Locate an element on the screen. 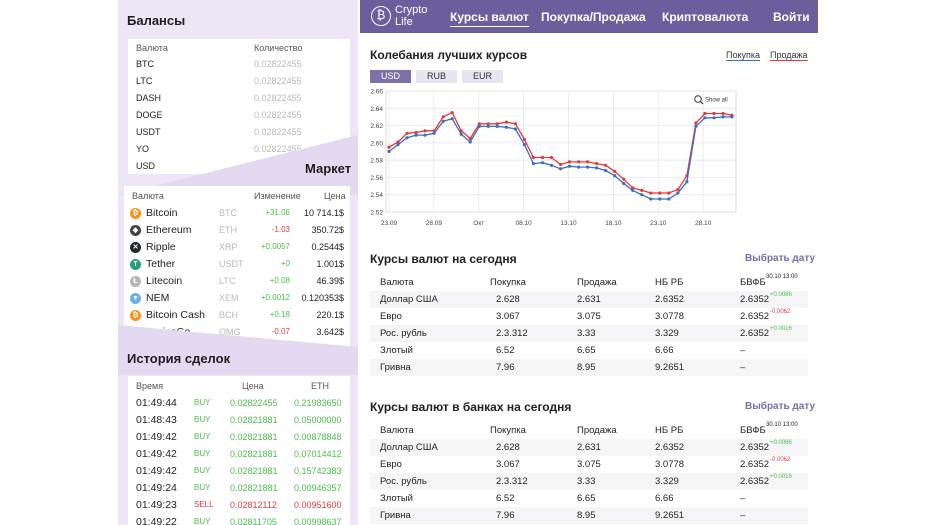 The width and height of the screenshot is (935, 525). market-row: T Tether USDT +0 1.001$ is located at coordinates (237, 264).